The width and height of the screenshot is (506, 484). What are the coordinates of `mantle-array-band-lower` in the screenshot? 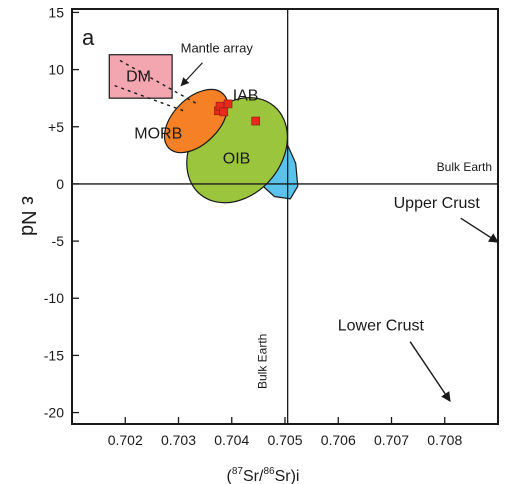 It's located at (150, 98).